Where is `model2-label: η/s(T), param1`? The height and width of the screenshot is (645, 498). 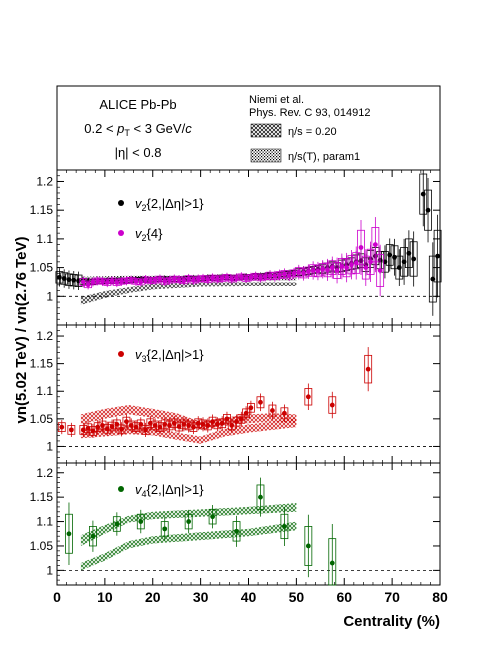 model2-label: η/s(T), param1 is located at coordinates (324, 157).